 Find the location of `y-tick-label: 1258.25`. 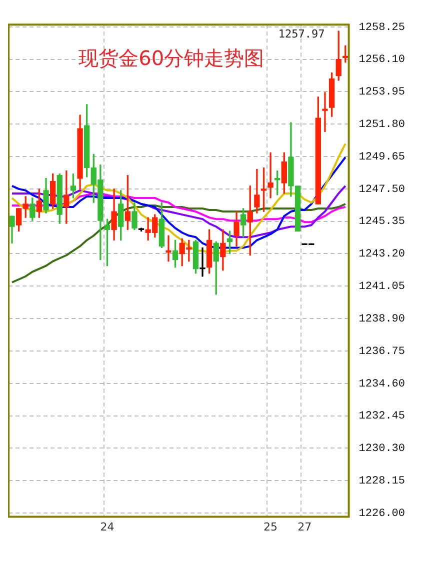

y-tick-label: 1258.25 is located at coordinates (382, 28).